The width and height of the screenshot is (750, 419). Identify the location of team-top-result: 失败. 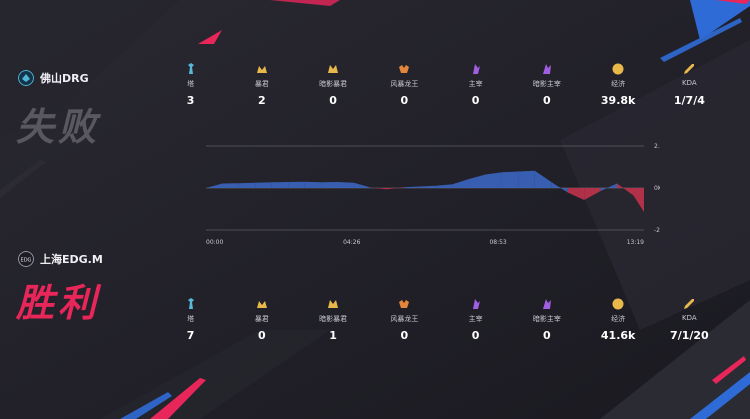
(58, 127).